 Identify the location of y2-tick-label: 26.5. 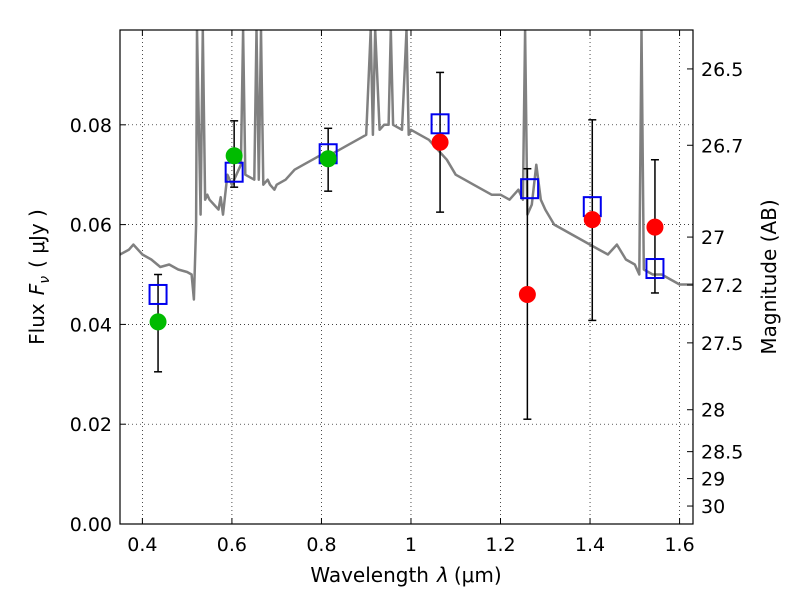
(722, 70).